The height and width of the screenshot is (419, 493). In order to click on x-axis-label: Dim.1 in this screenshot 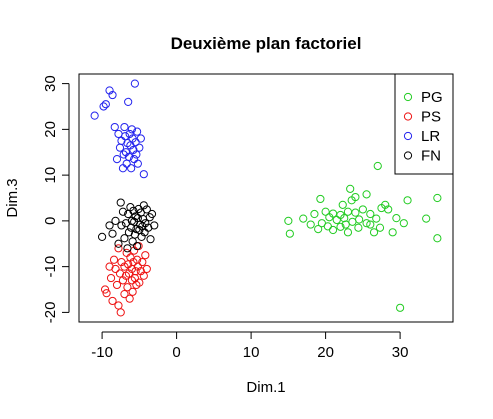, I will do `click(265, 387)`.